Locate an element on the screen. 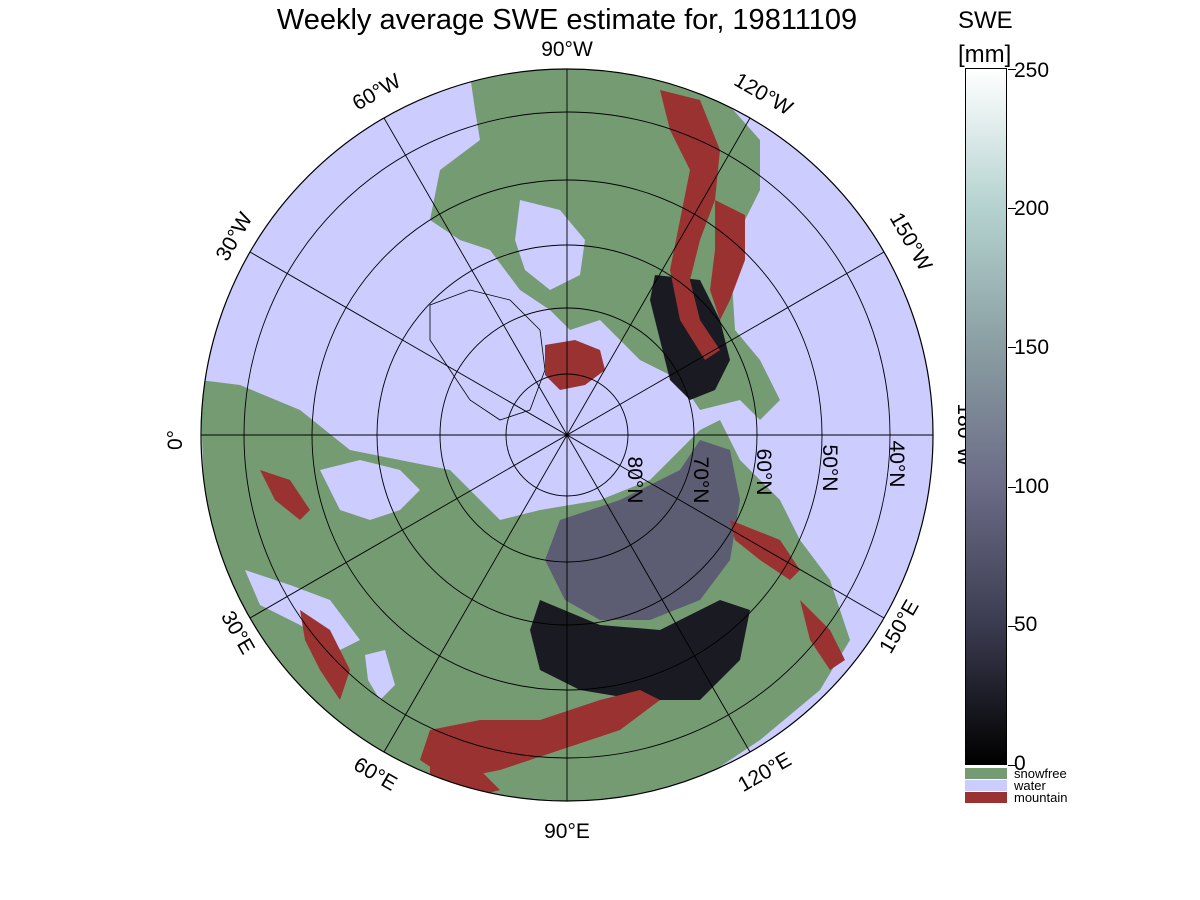 The image size is (1200, 900). lon-label-60e: 60°E is located at coordinates (375, 774).